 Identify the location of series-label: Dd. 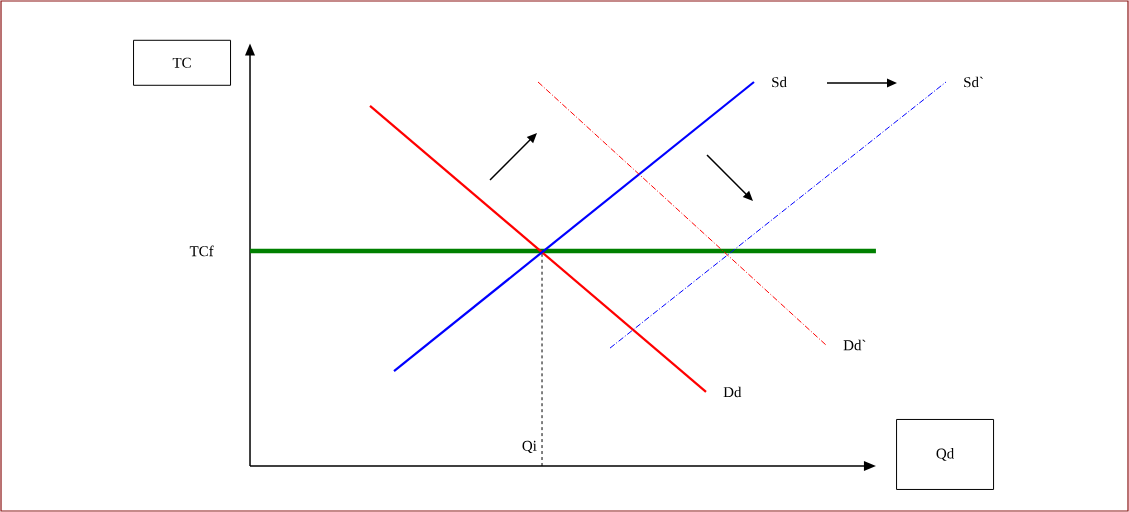
(732, 392).